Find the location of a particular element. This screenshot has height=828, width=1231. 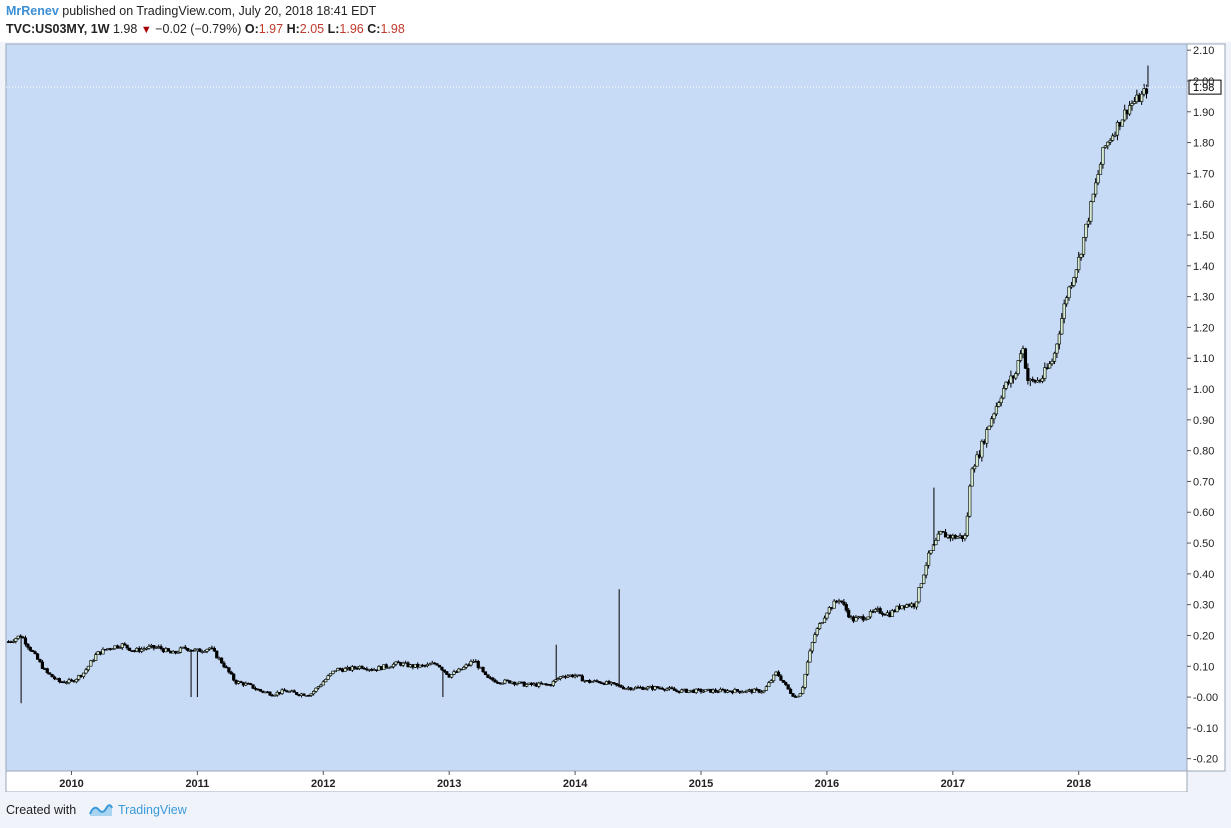

author-link: MrRenev is located at coordinates (32, 11).